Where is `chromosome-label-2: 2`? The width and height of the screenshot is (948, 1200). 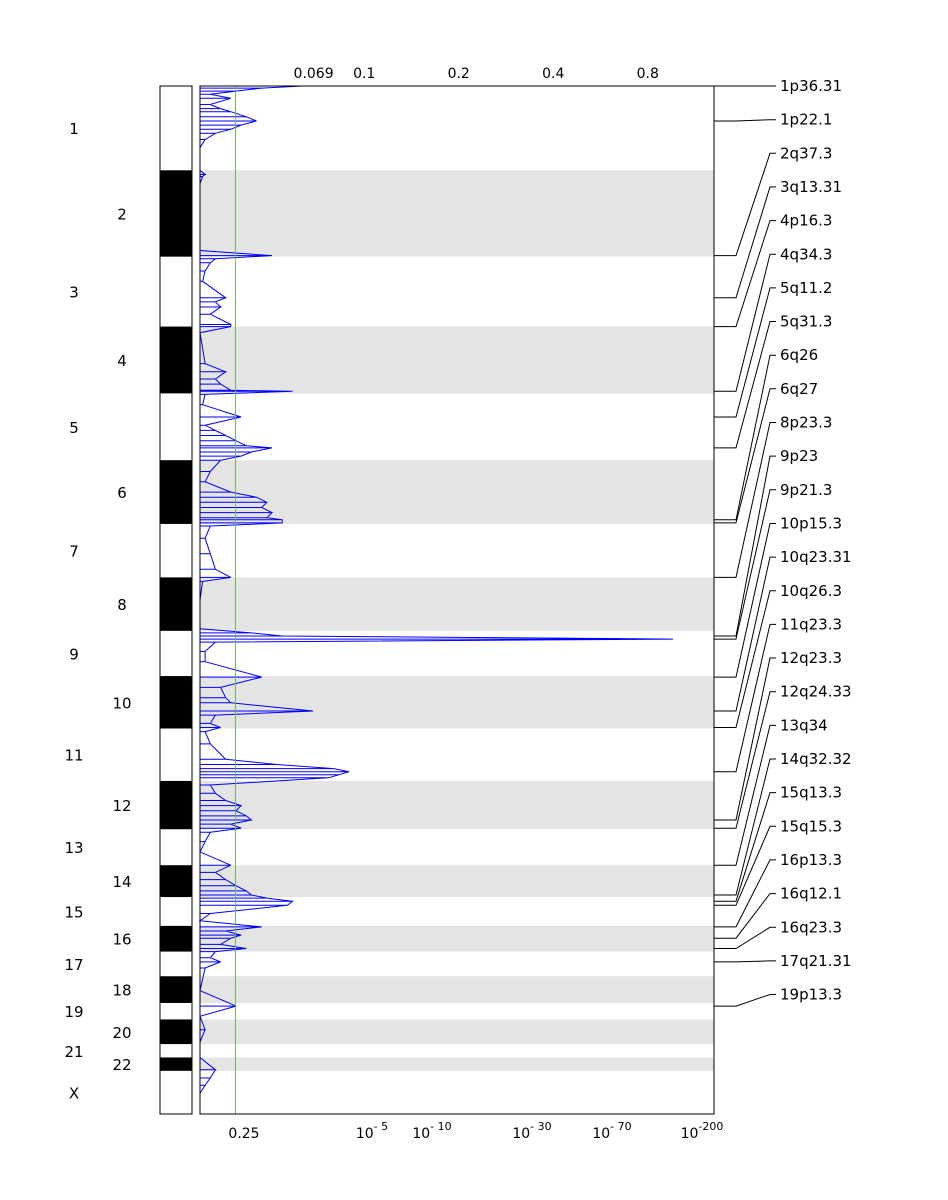
chromosome-label-2: 2 is located at coordinates (122, 214).